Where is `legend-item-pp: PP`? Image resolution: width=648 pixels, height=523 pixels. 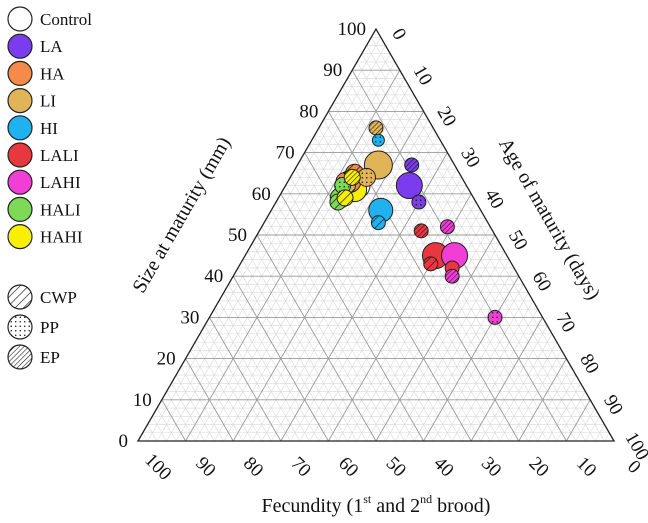
legend-item-pp: PP is located at coordinates (33, 327).